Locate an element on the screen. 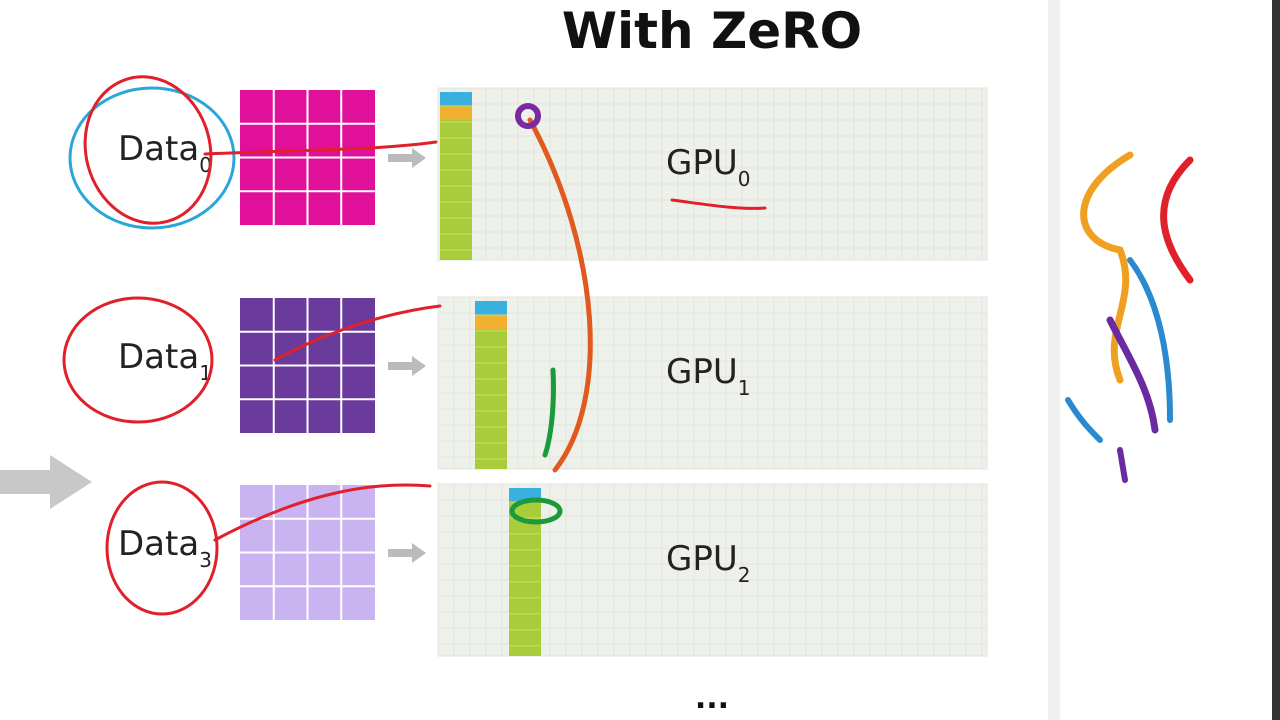  gpu-label: GPU2 is located at coordinates (708, 563).